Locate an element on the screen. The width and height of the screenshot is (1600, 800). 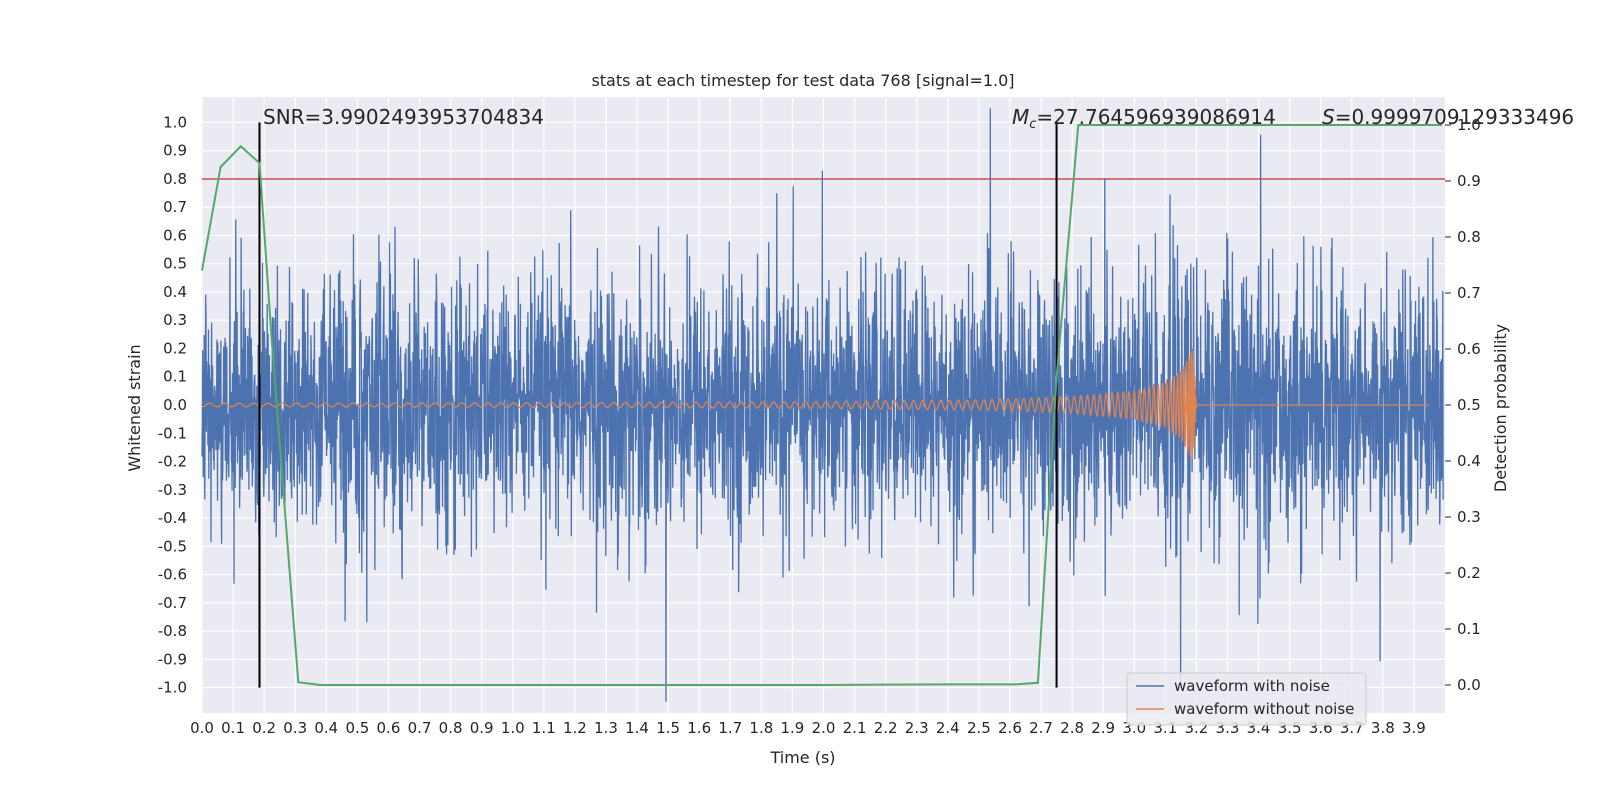
y2-axis-ticks: 1.0 0.9 0.8 0.7 0.6 0.5 0.4 0.3 0.2 0.1 0.0 is located at coordinates (1463, 405).